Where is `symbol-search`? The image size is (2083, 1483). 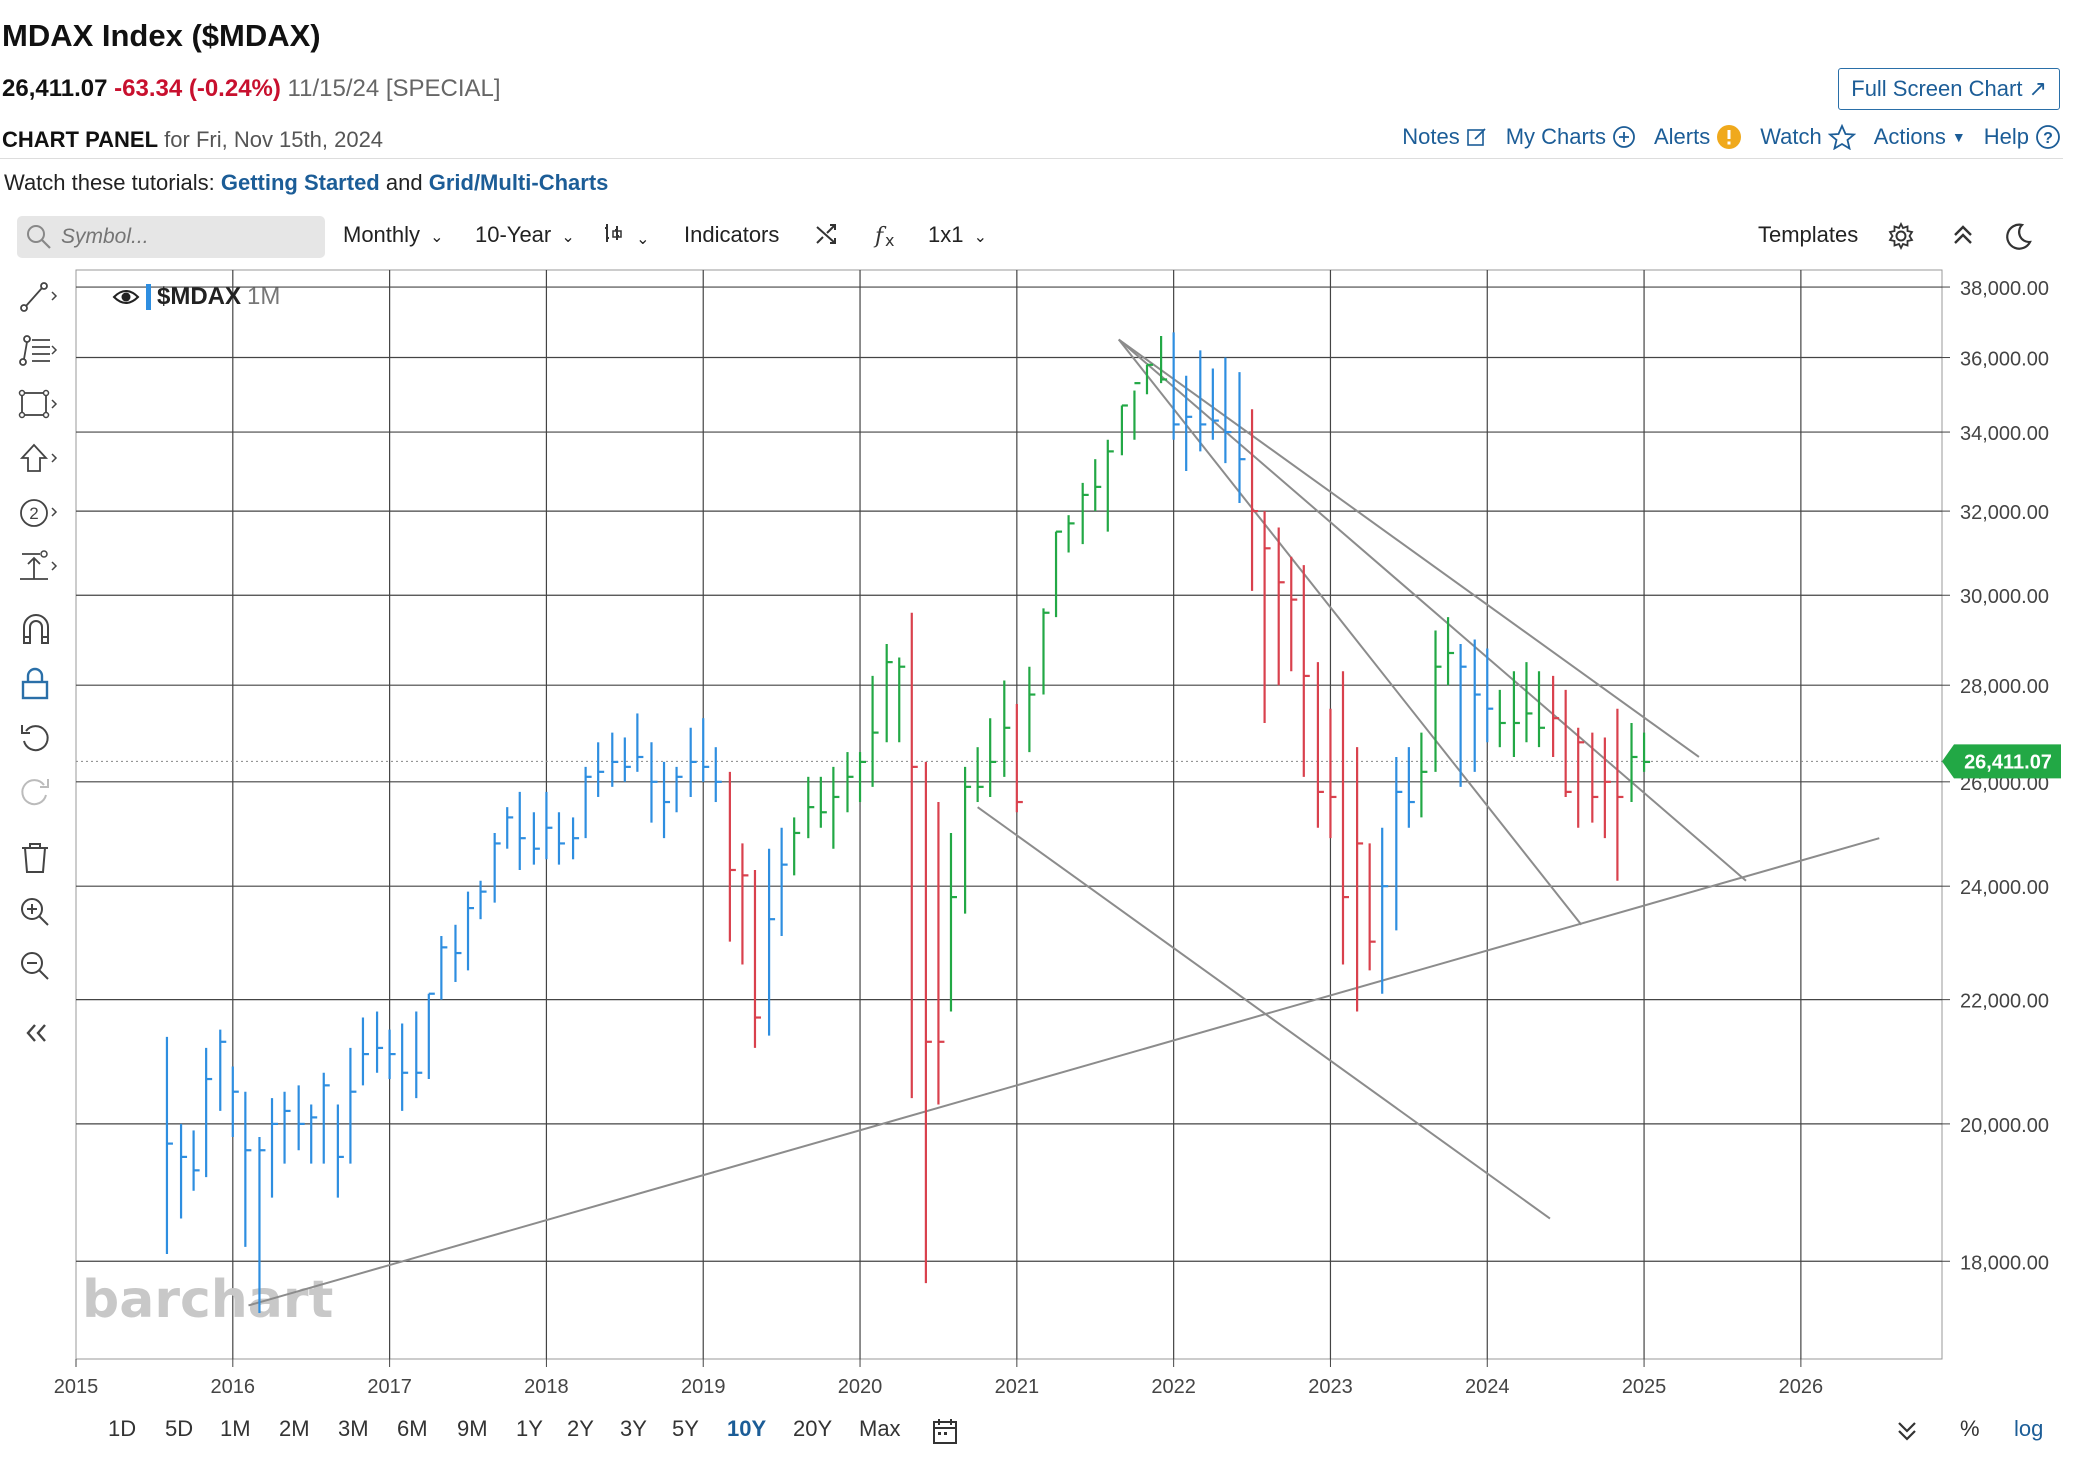
symbol-search is located at coordinates (171, 237).